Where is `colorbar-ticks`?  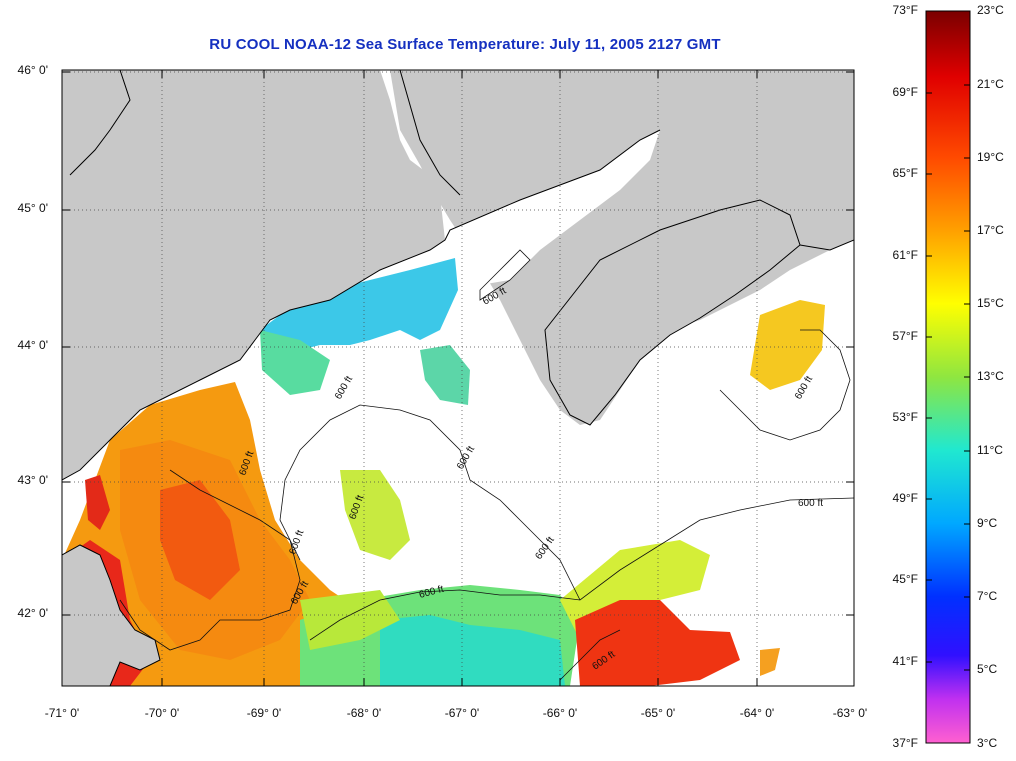 colorbar-ticks is located at coordinates (948, 340).